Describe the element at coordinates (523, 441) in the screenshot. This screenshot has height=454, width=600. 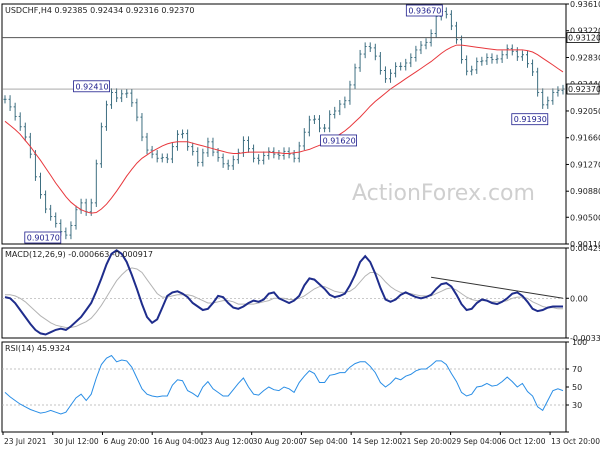
I see `x-tick-label: 6 Oct 12:00` at that location.